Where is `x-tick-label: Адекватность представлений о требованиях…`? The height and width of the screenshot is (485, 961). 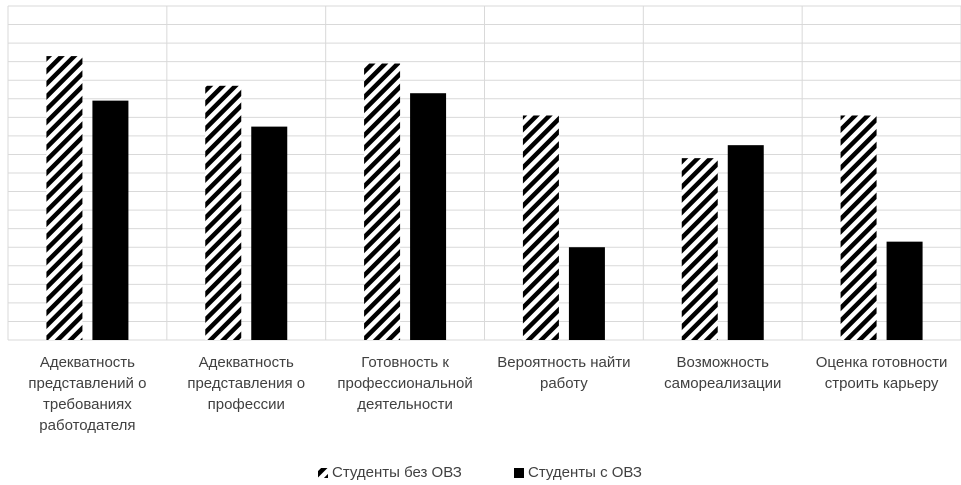
x-tick-label: Адекватность представлений о требованиях… is located at coordinates (87, 394).